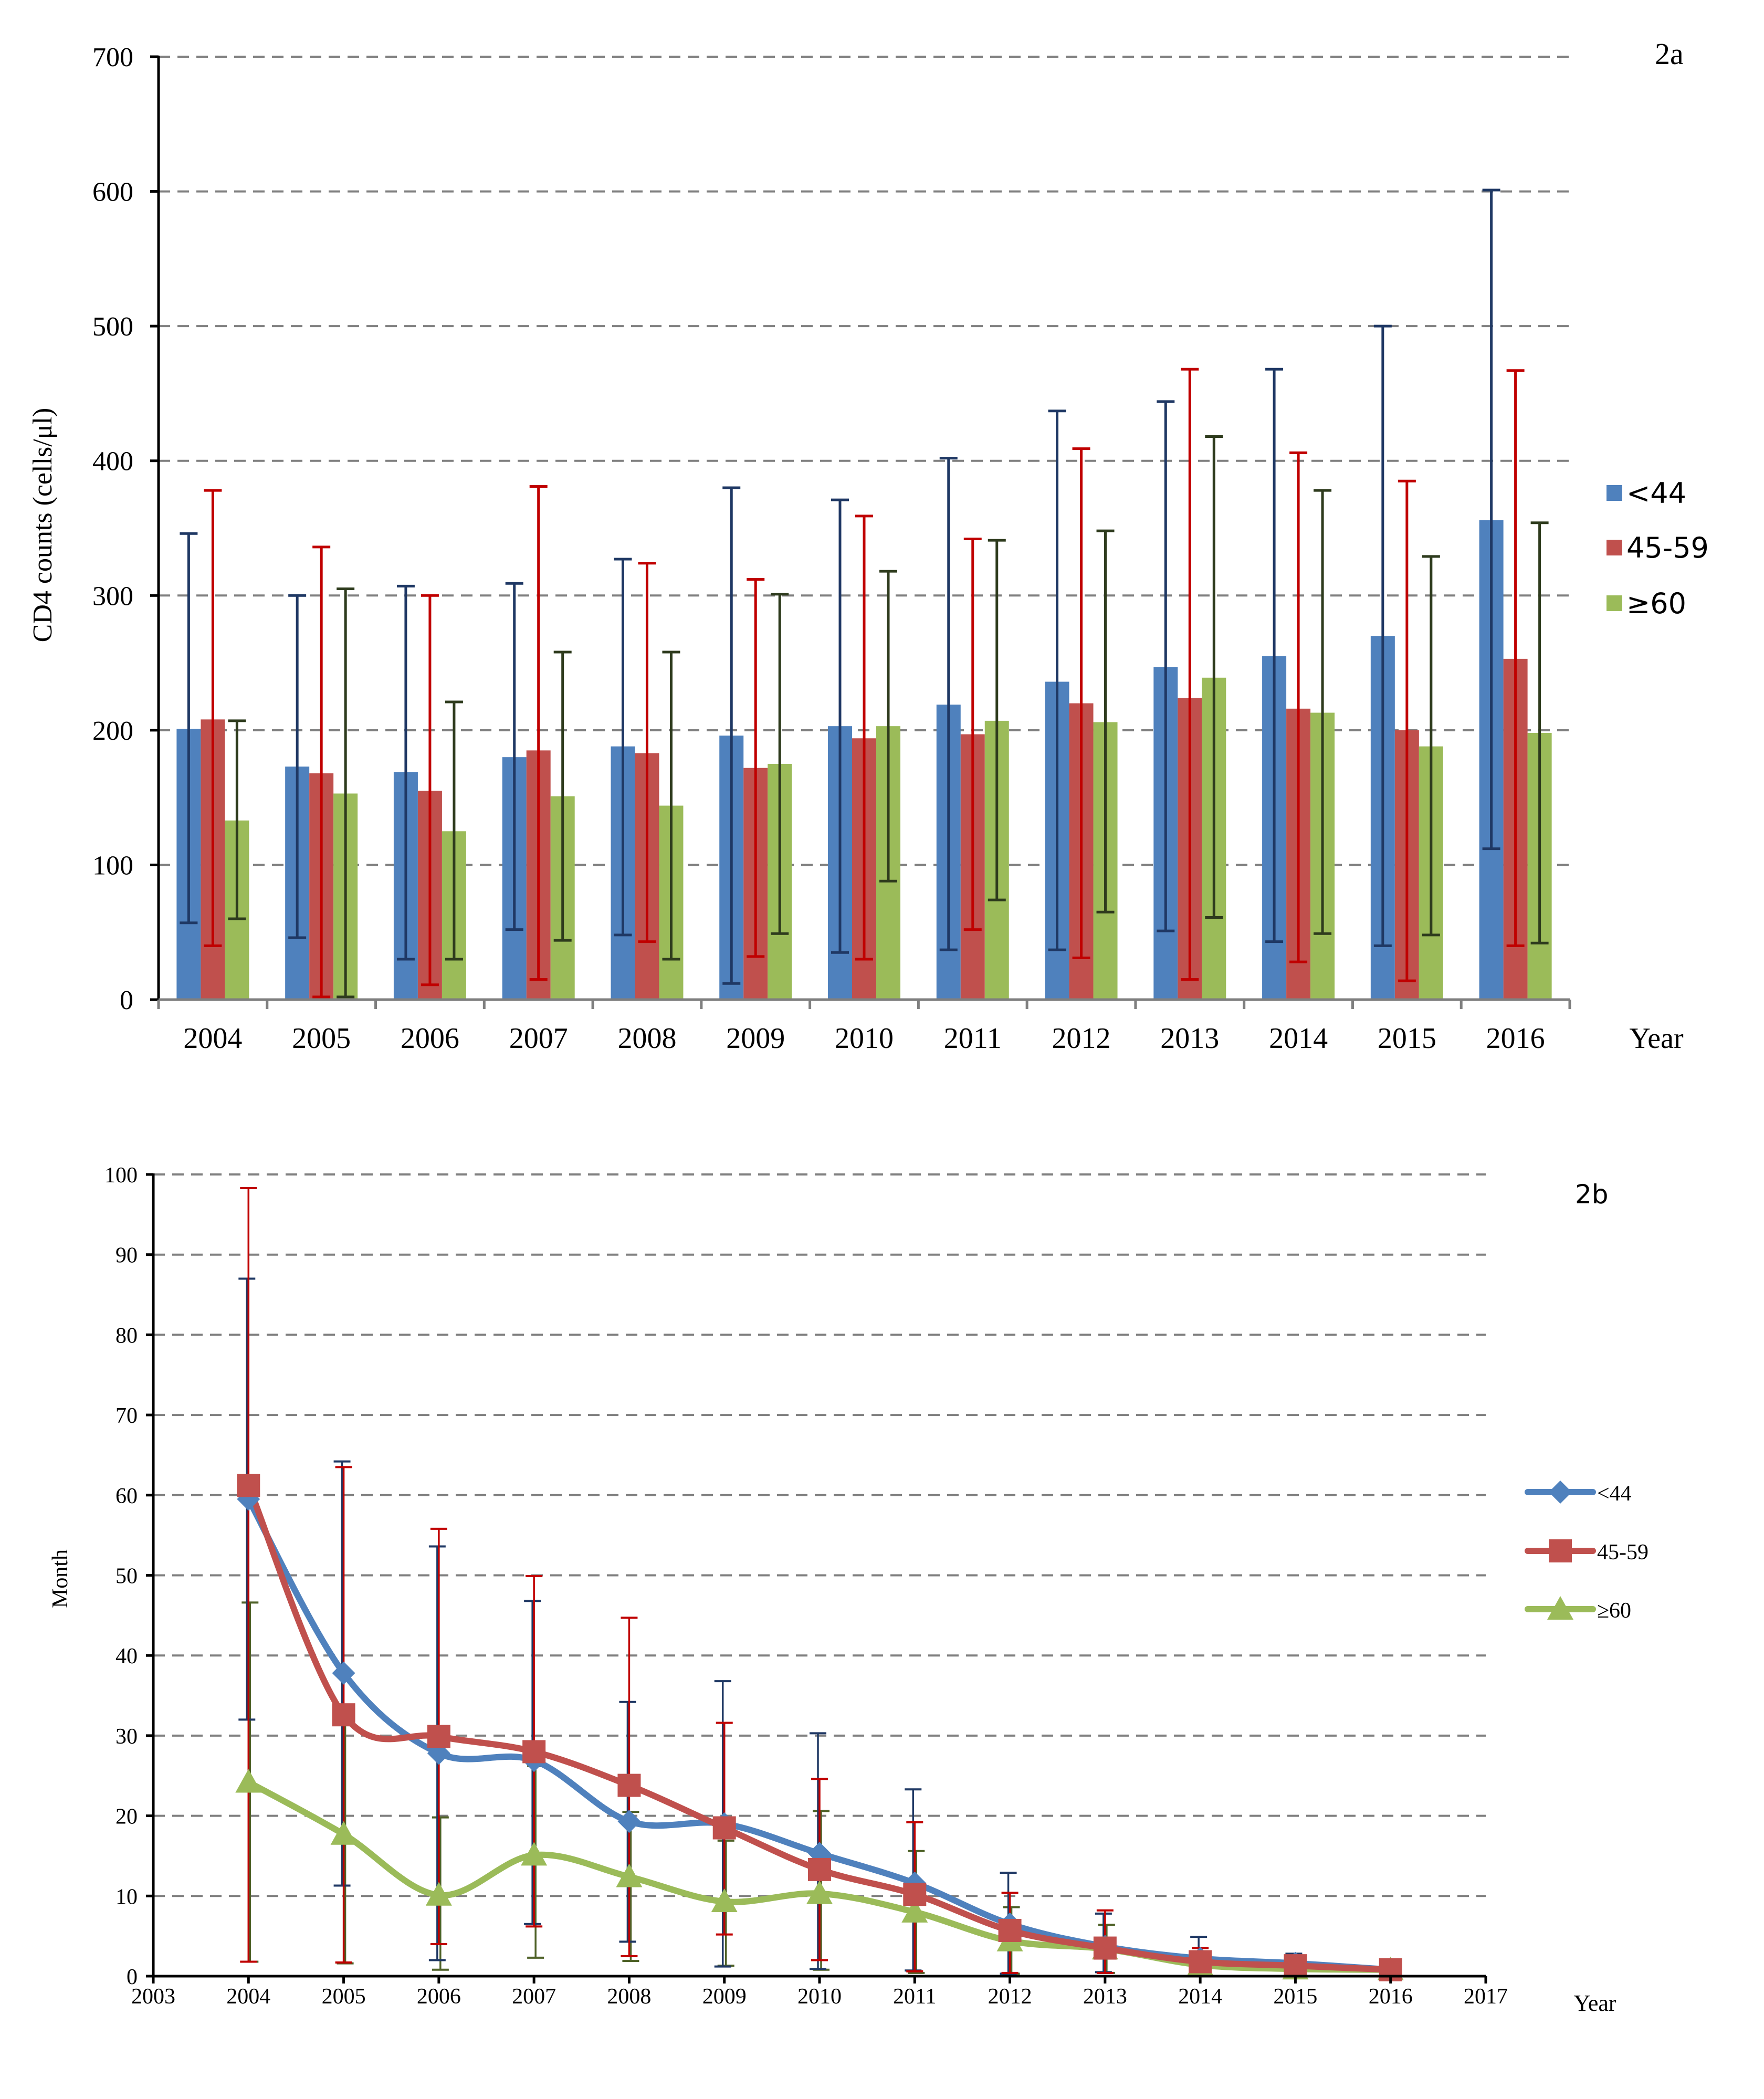  What do you see at coordinates (127, 1256) in the screenshot?
I see `chart-2b-y-tick-label: 90` at bounding box center [127, 1256].